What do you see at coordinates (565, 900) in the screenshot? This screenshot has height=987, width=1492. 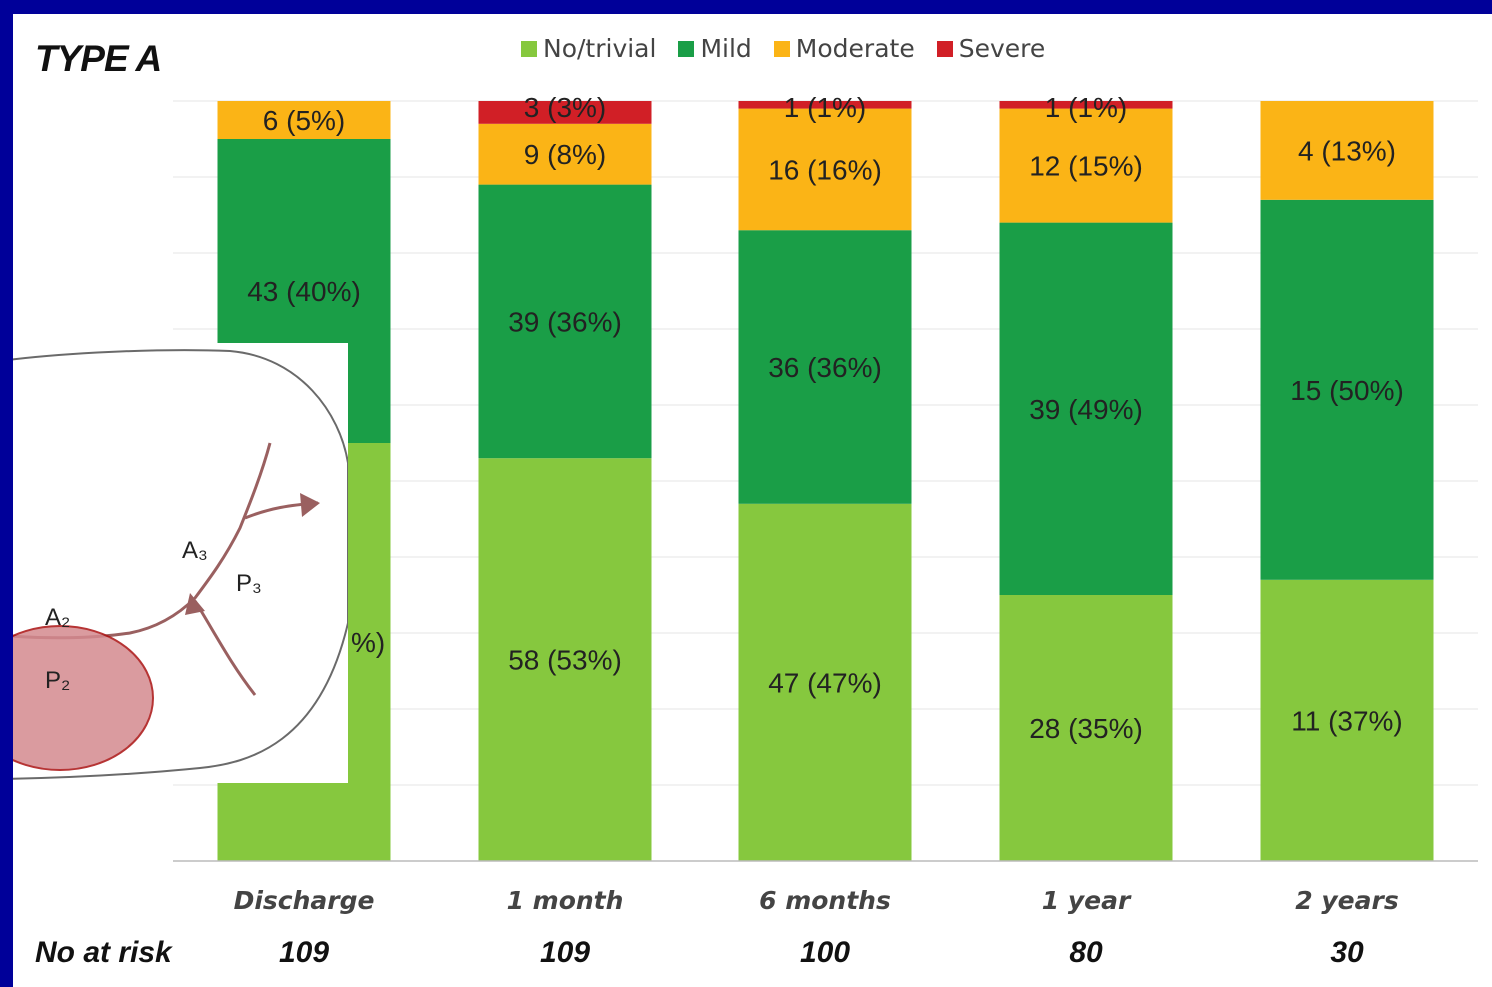 I see `x-tick-label: 1 month` at bounding box center [565, 900].